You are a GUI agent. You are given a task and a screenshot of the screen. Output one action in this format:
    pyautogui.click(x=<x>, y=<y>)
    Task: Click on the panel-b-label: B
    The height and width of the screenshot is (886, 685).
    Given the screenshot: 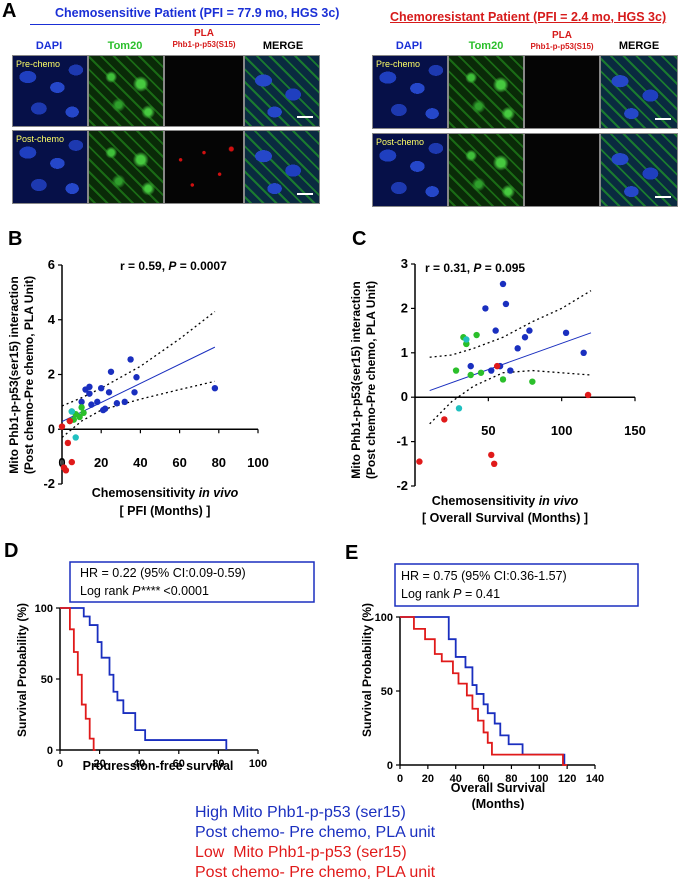 What is the action you would take?
    pyautogui.click(x=15, y=239)
    